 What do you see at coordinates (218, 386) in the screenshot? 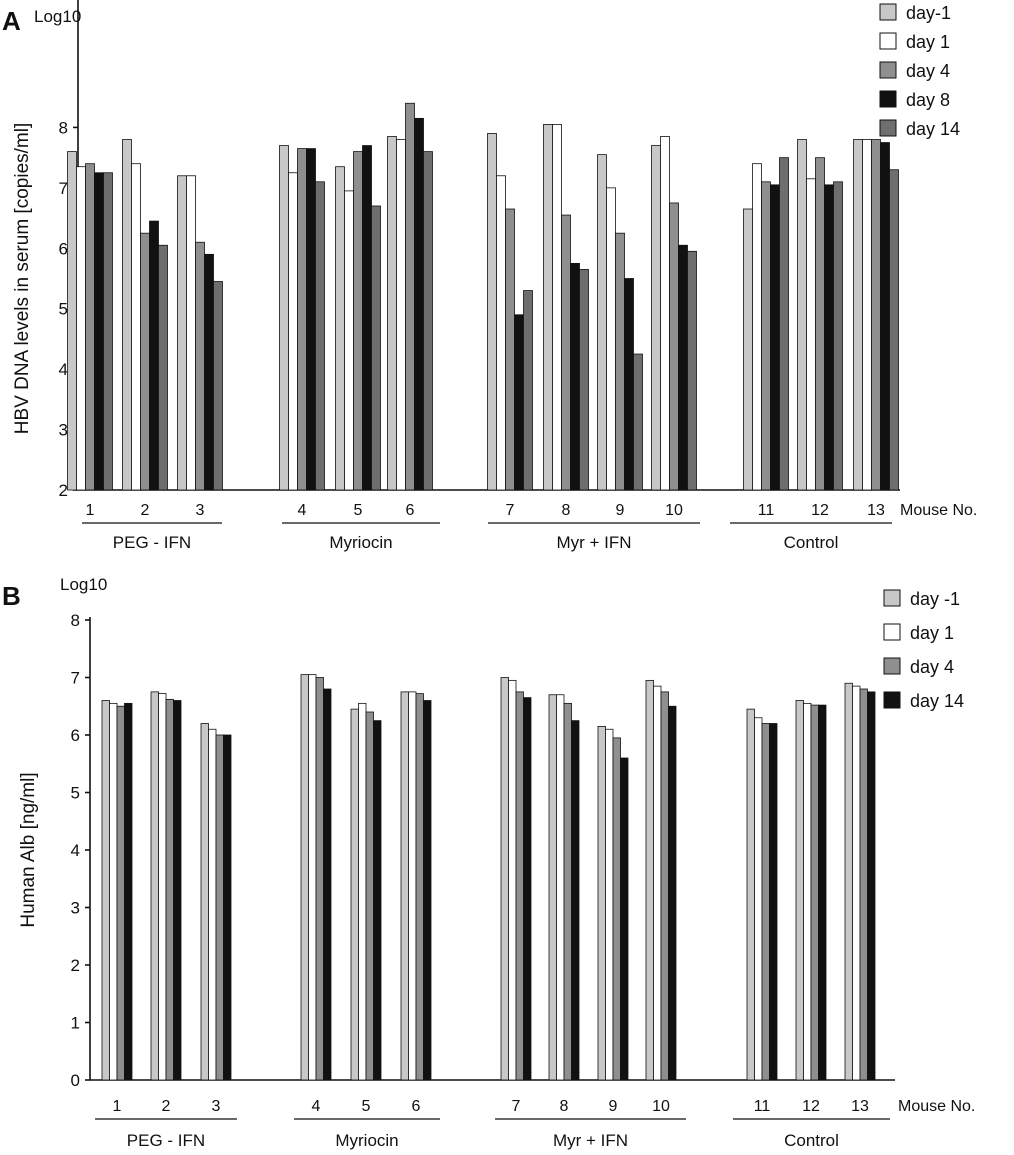
I see `panel-a-bar-mouse-3-day14` at bounding box center [218, 386].